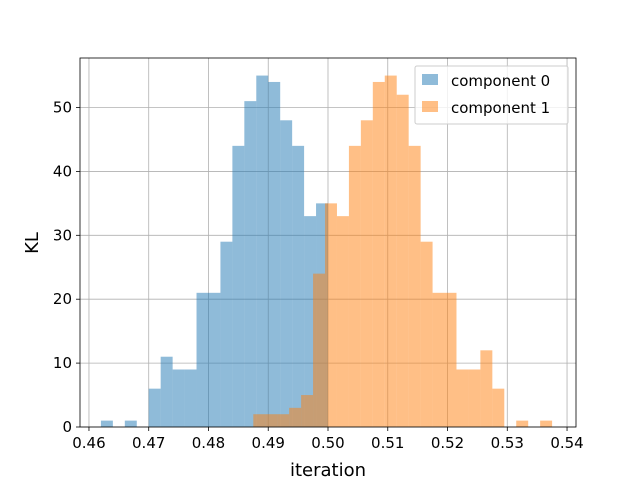  I want to click on legend-frame, so click(491, 95).